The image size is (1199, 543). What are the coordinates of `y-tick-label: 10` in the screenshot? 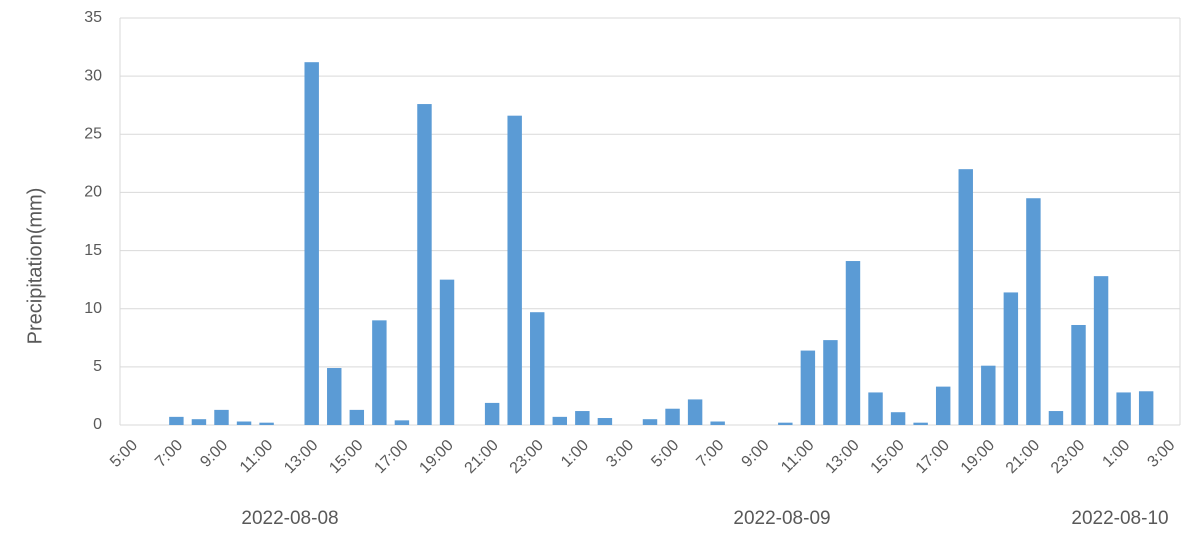 It's located at (93, 308).